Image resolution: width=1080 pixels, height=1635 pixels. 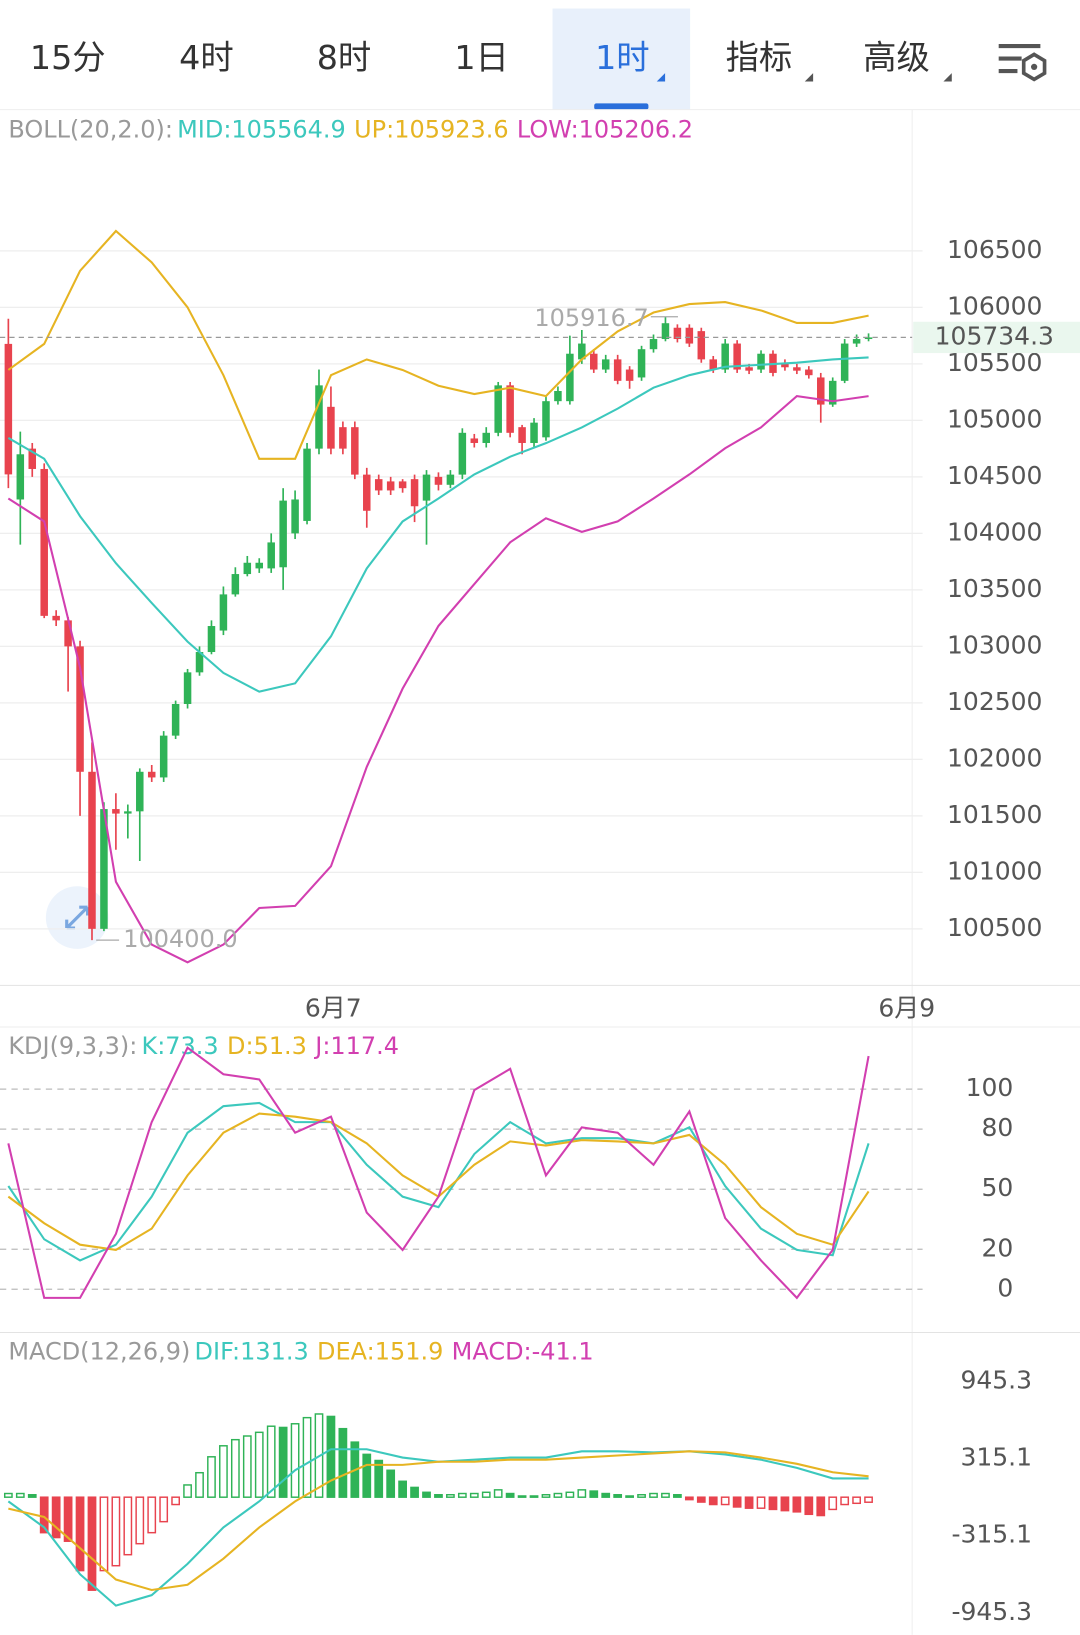 I want to click on tab: 15分, so click(x=68, y=57).